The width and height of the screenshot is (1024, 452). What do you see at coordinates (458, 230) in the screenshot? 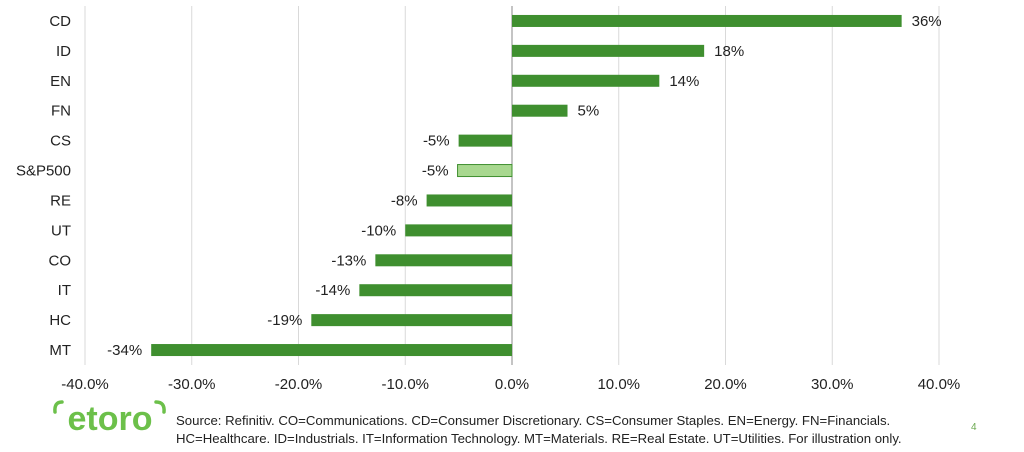
I see `bar-ut` at bounding box center [458, 230].